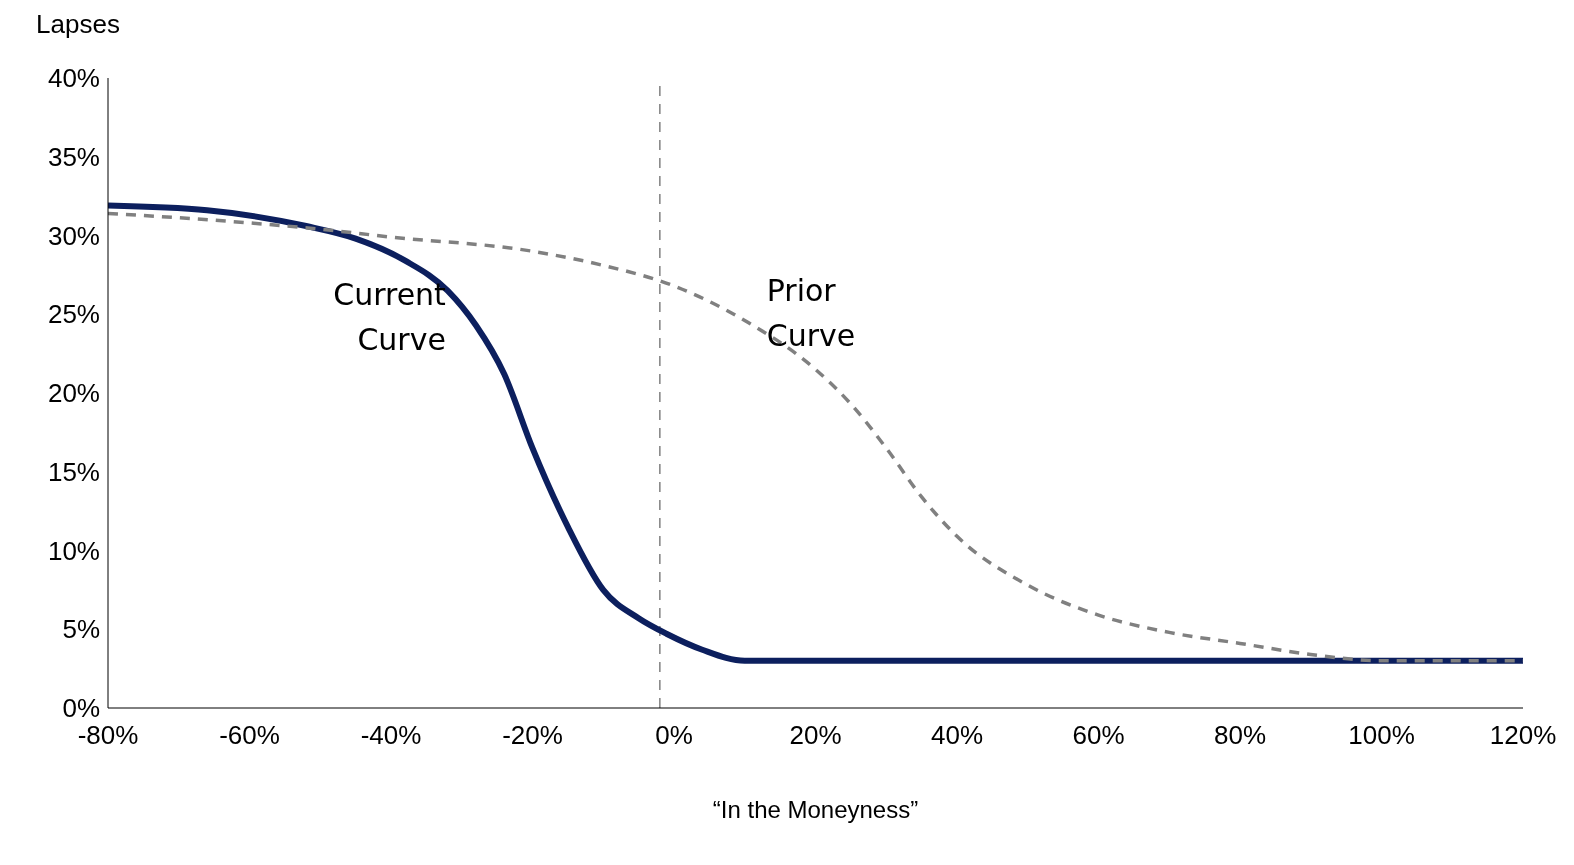 Image resolution: width=1574 pixels, height=865 pixels. Describe the element at coordinates (811, 312) in the screenshot. I see `series-label: Prior Curve` at that location.